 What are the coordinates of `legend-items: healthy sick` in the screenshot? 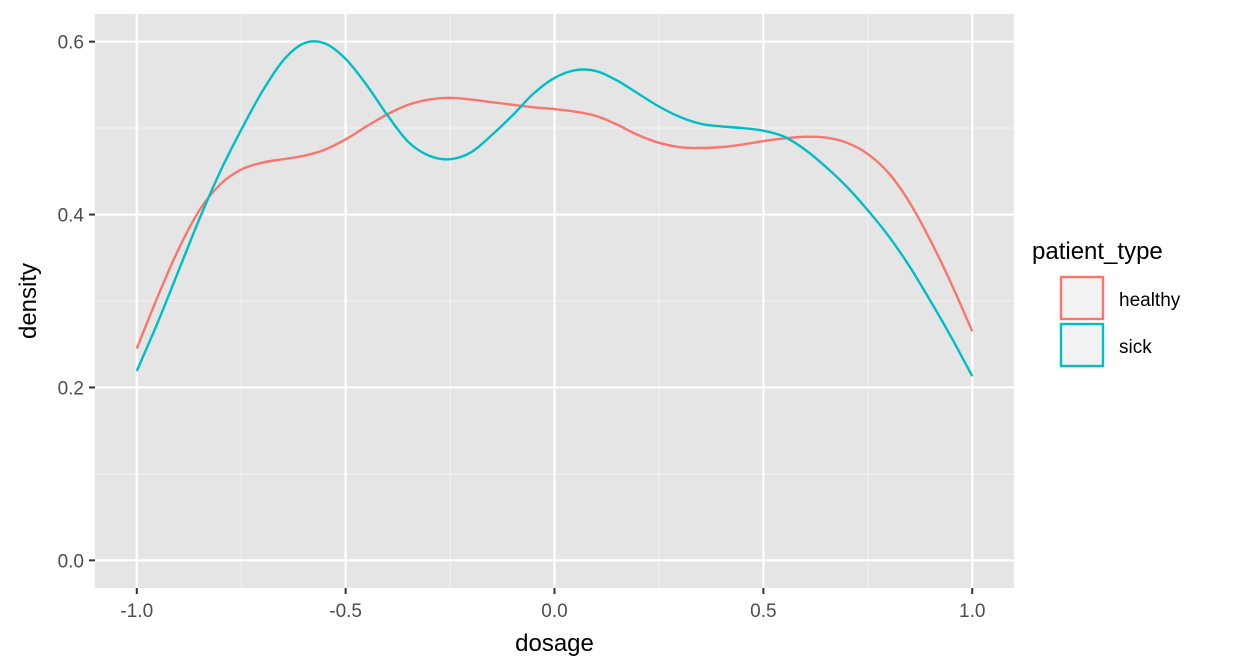 It's located at (1120, 321).